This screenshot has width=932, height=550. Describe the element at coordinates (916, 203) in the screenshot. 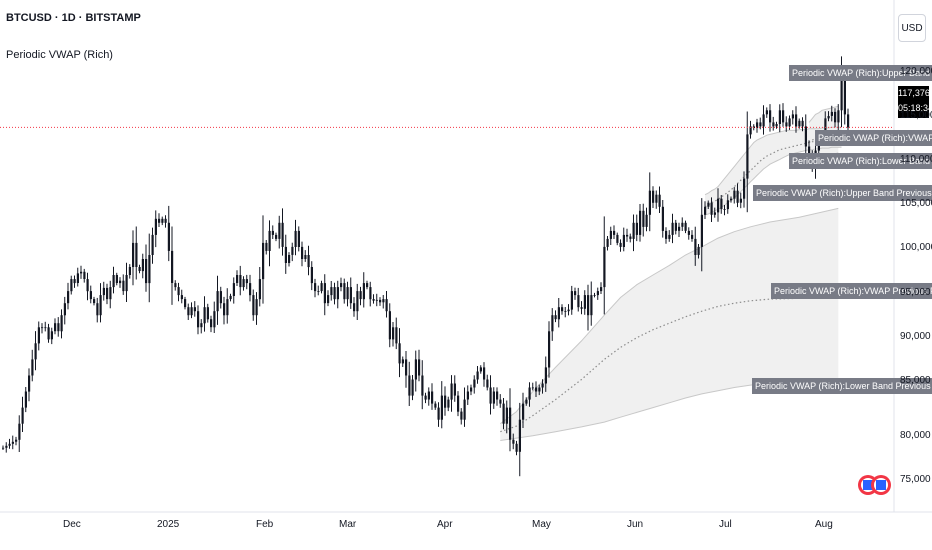

I see `y-tick-label: 105,000` at that location.